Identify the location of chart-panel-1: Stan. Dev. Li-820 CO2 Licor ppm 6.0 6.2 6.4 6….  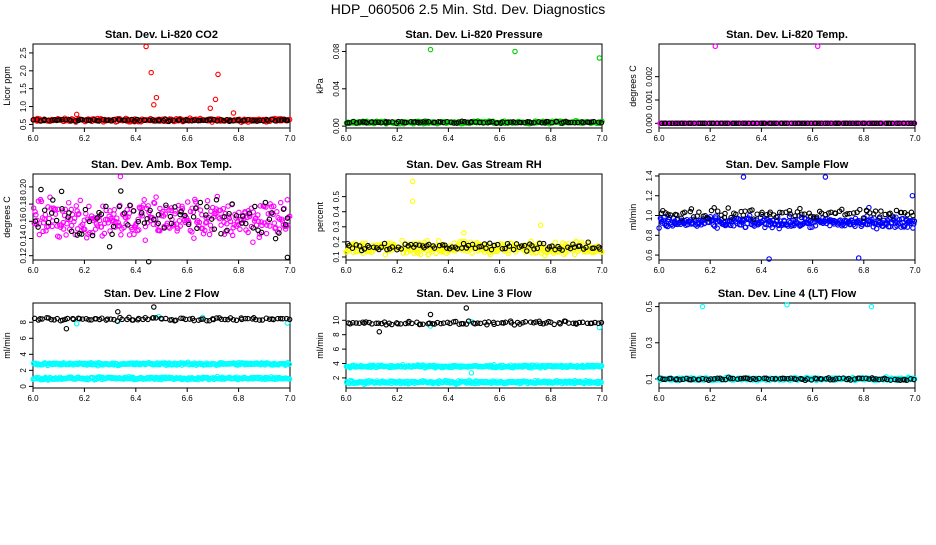
(149, 86).